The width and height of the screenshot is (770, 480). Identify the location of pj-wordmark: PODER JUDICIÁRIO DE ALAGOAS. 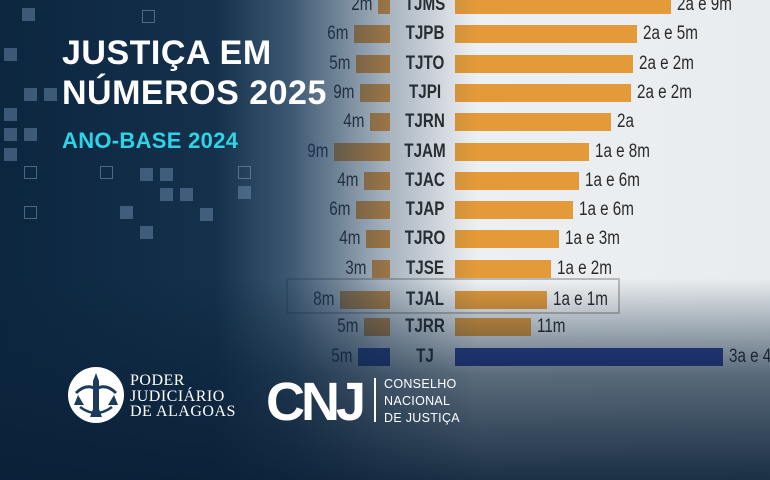
(183, 396).